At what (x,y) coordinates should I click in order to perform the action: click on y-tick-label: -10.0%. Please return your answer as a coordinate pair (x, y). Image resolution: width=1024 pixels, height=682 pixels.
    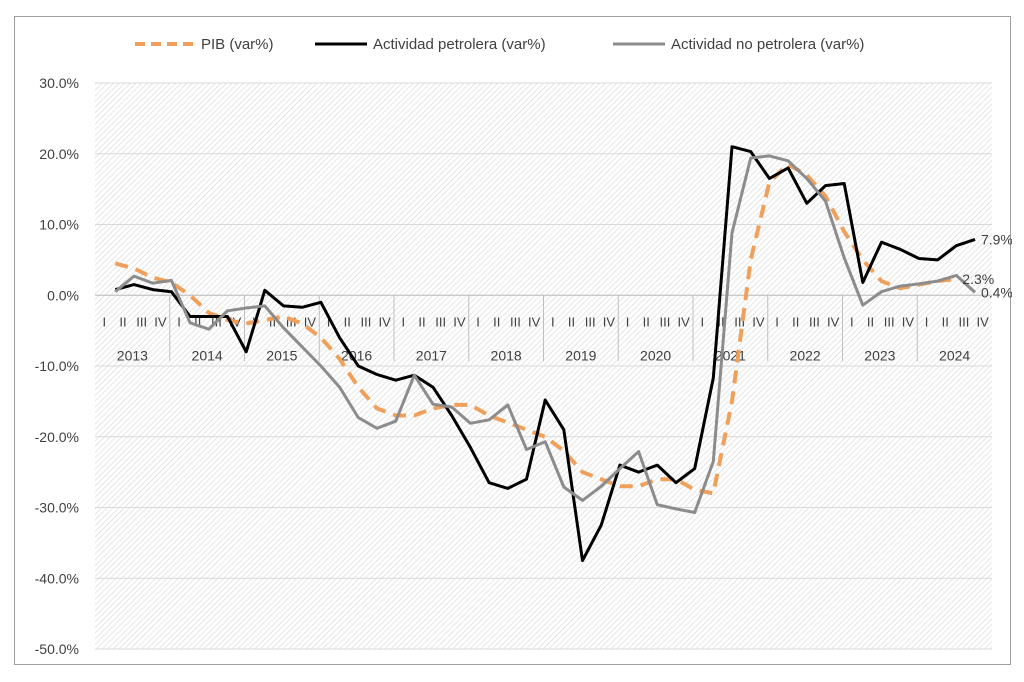
    Looking at the image, I should click on (57, 366).